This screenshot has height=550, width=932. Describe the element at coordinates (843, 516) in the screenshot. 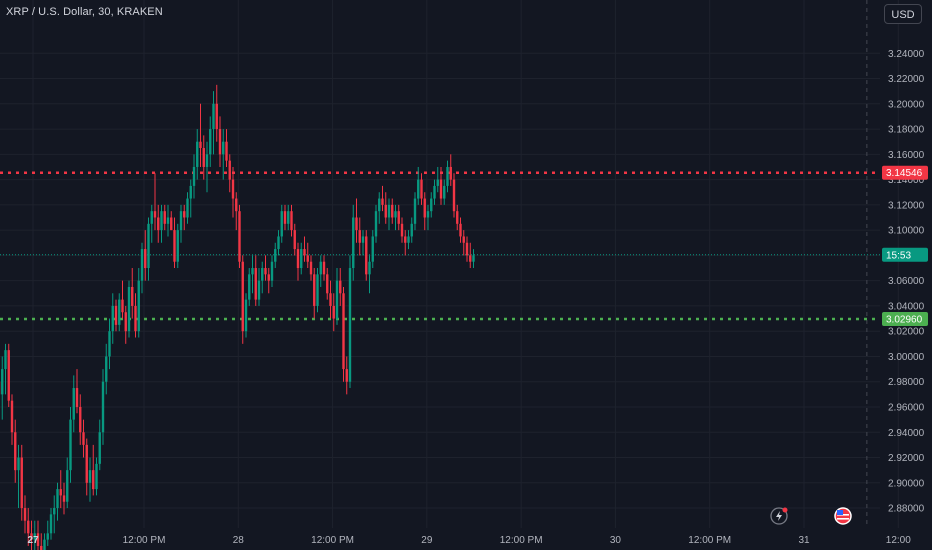

I see `us-flag-icon` at that location.